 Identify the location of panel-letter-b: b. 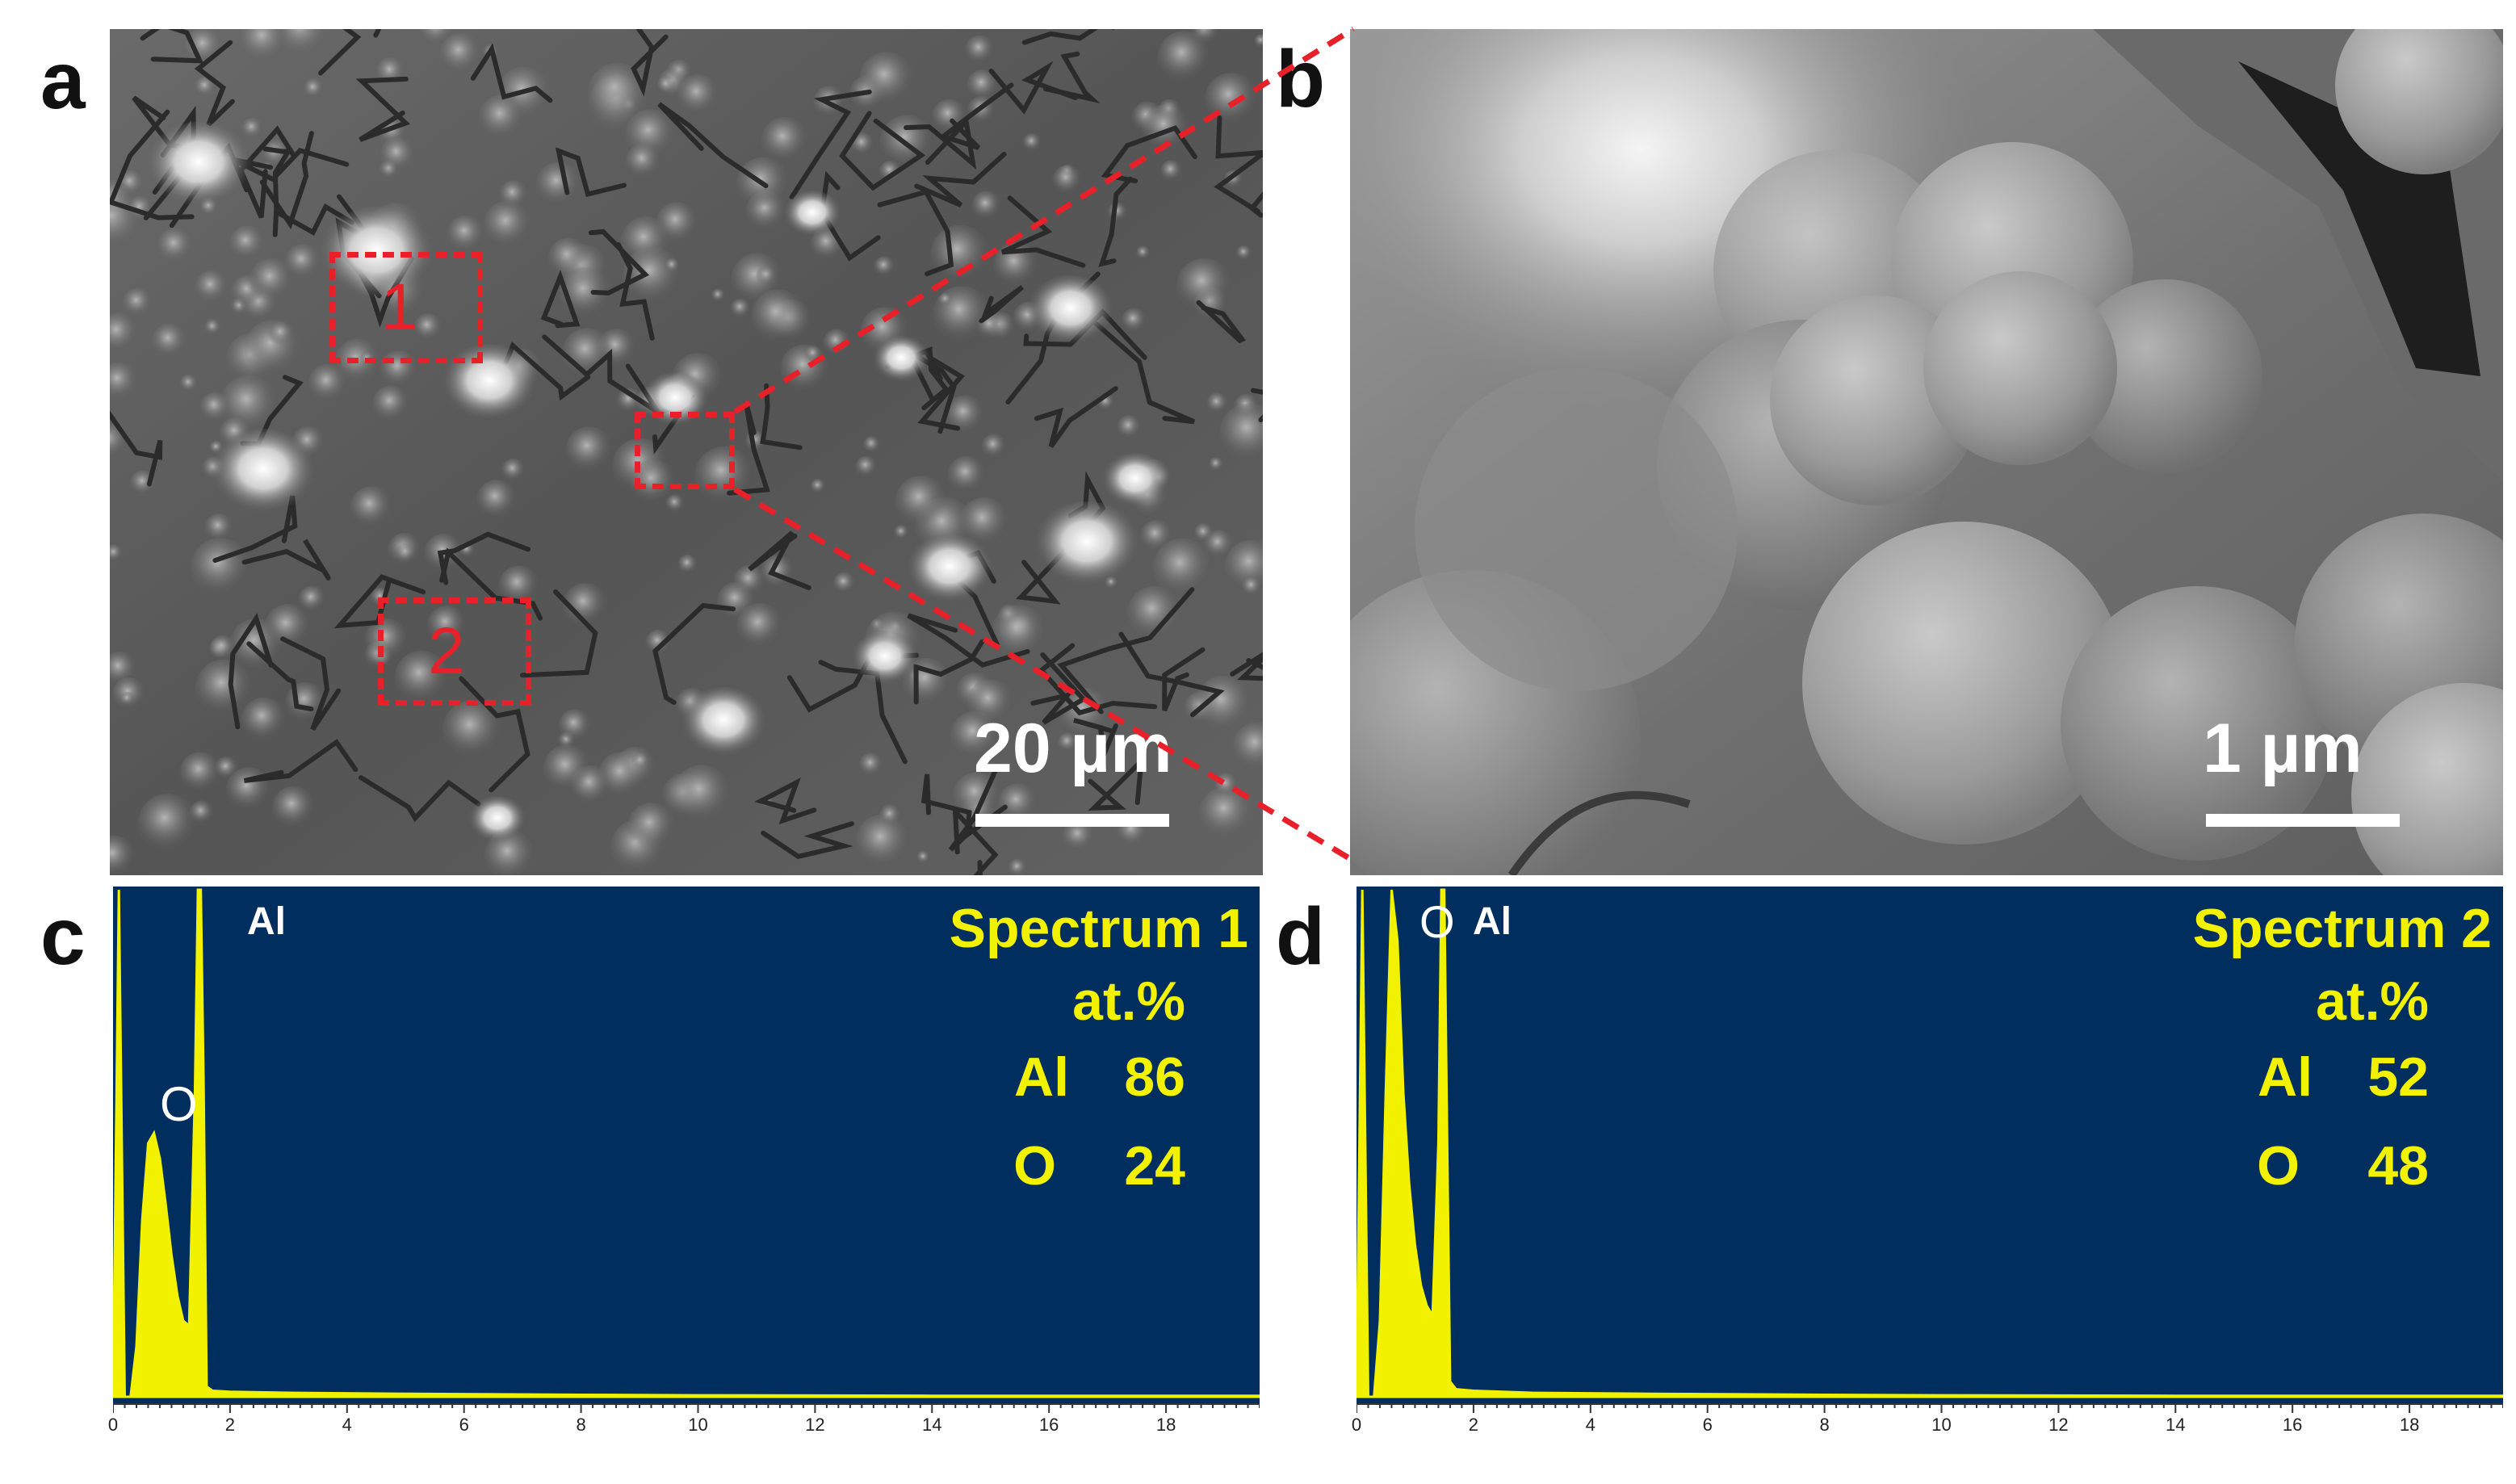
(1301, 79).